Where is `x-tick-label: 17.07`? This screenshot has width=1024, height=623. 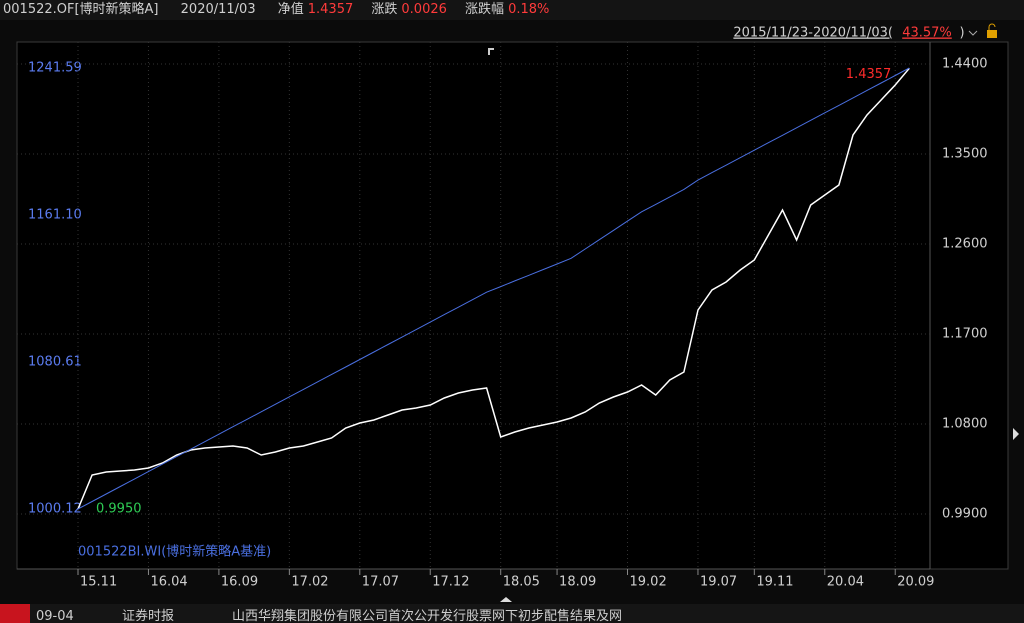
x-tick-label: 17.07 is located at coordinates (380, 582).